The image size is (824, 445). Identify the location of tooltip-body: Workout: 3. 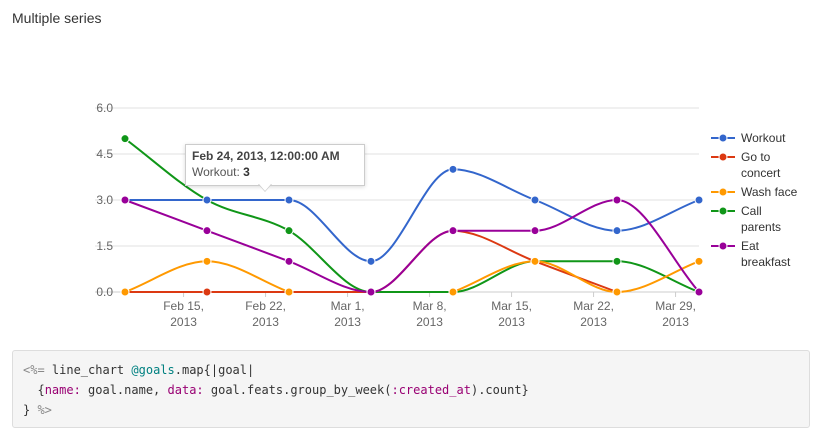
(221, 172).